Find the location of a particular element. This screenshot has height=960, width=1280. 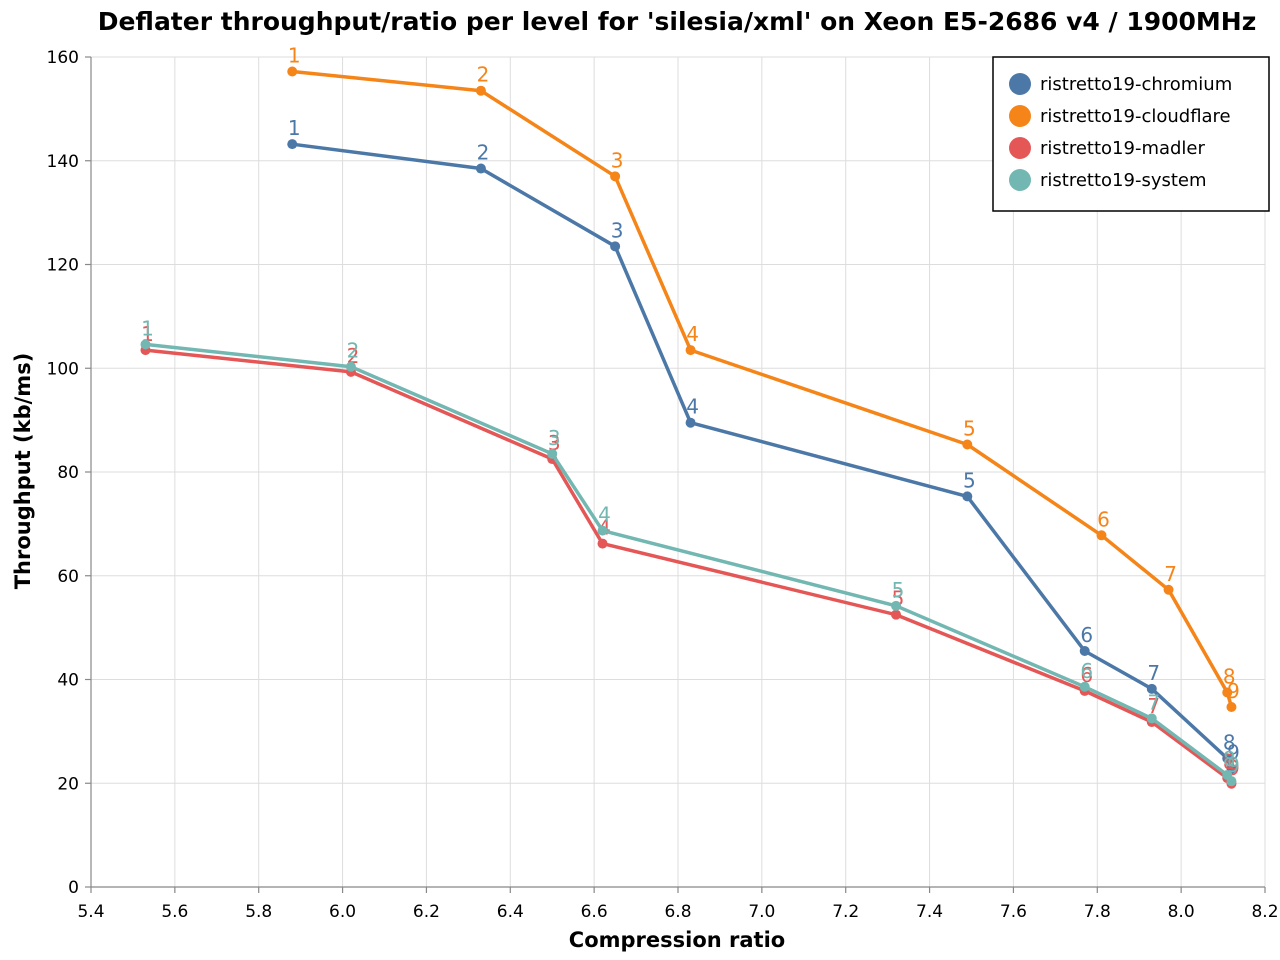

legend-label: ristretto19-chromium is located at coordinates (1136, 84).